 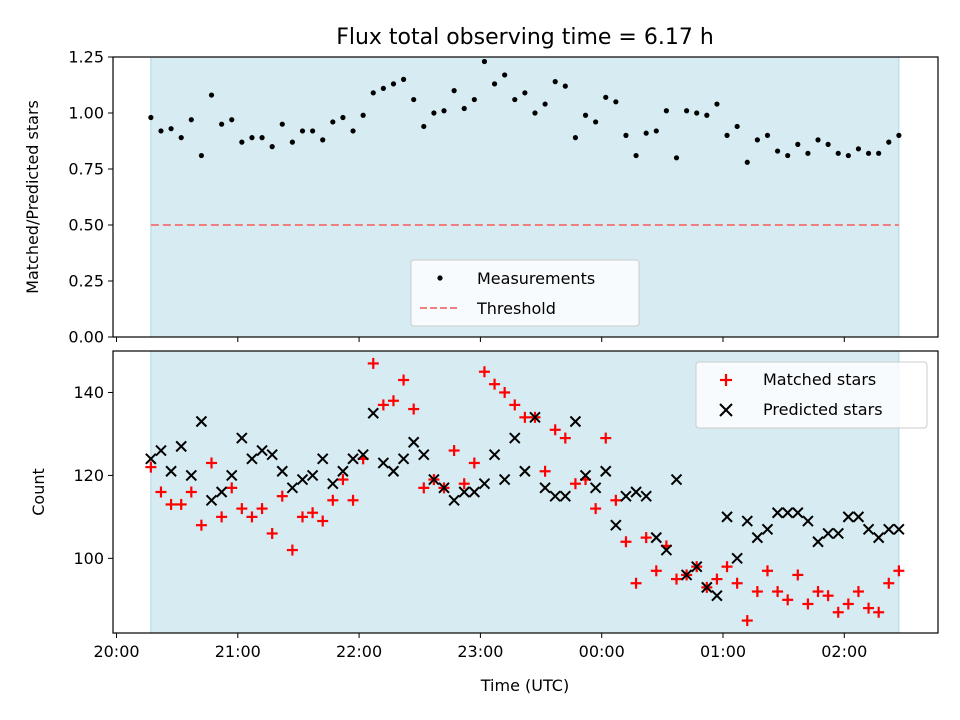 What do you see at coordinates (440, 278) in the screenshot?
I see `legend-measurements-marker` at bounding box center [440, 278].